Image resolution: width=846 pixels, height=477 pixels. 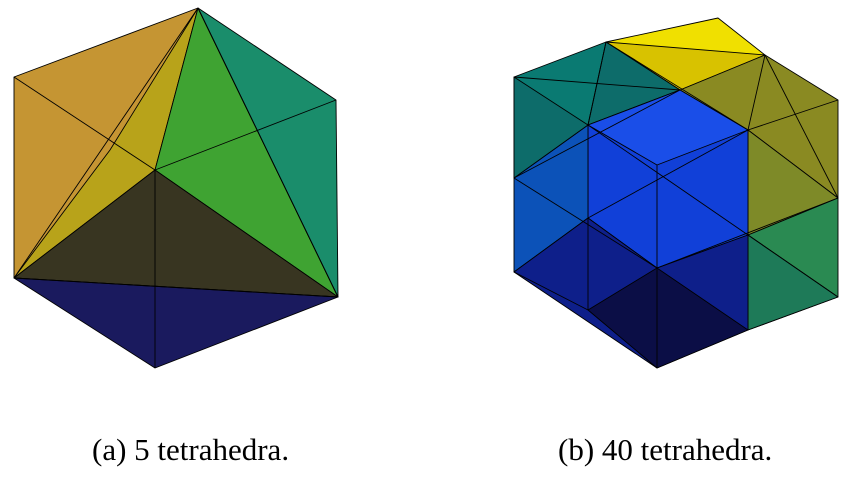 I want to click on face-bottom-navy-dark, so click(x=668, y=318).